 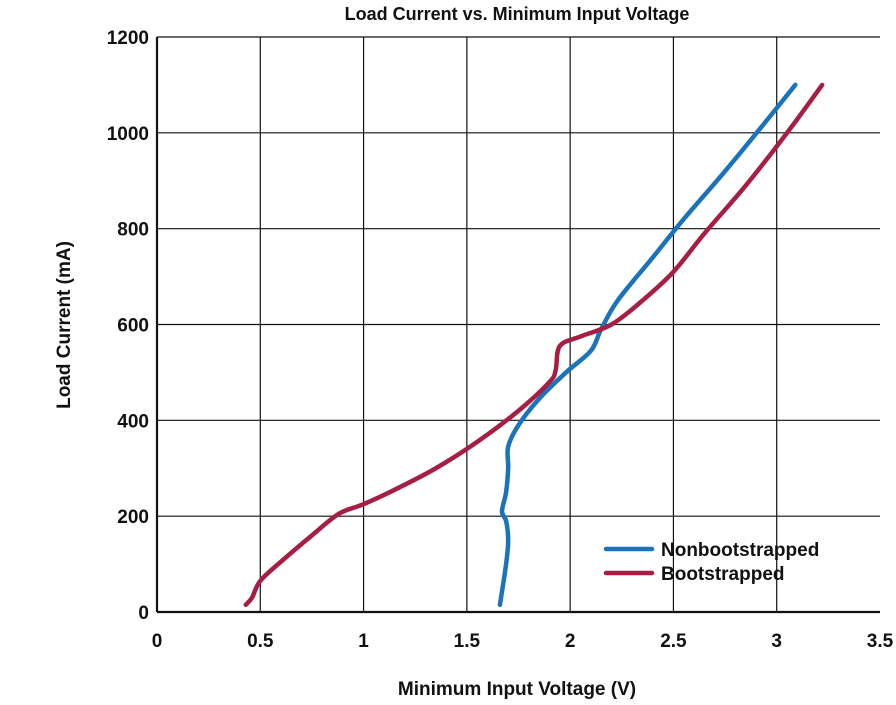 What do you see at coordinates (143, 613) in the screenshot?
I see `y-tick-label: 0` at bounding box center [143, 613].